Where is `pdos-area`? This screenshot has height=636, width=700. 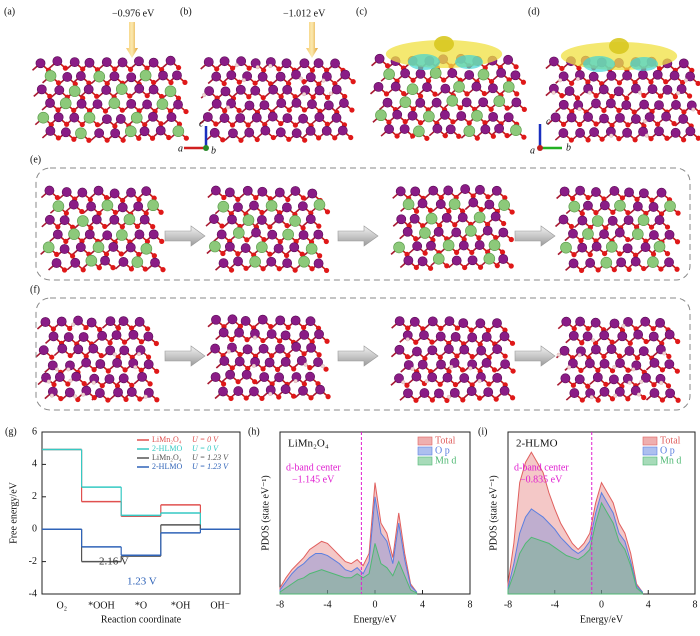
pdos-area is located at coordinates (348, 569).